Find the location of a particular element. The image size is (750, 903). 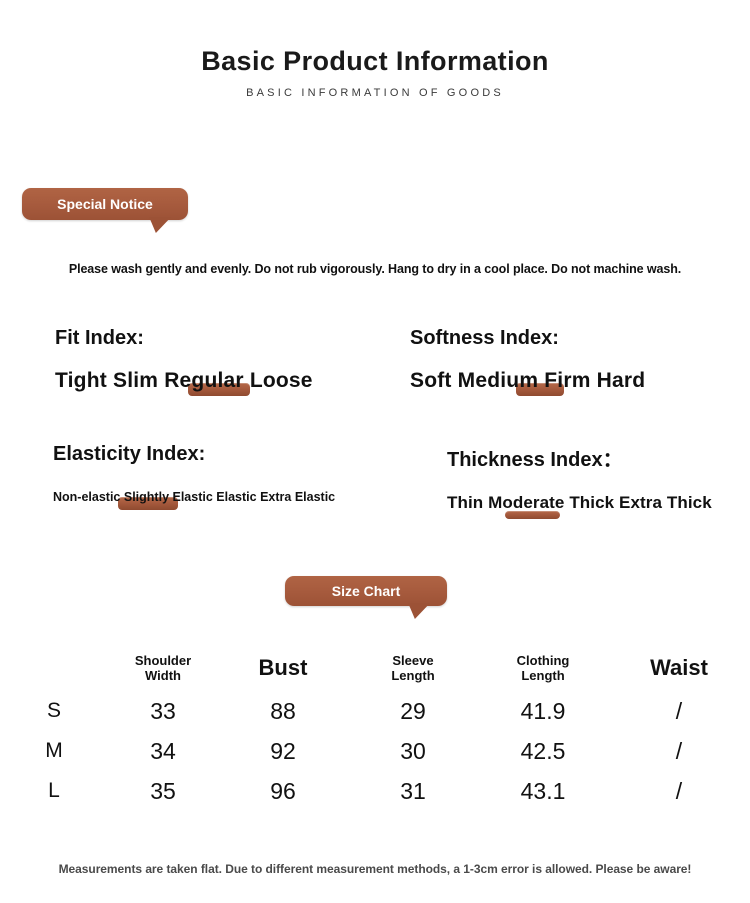

column-header-clothing-length-line2: Length is located at coordinates (543, 675).